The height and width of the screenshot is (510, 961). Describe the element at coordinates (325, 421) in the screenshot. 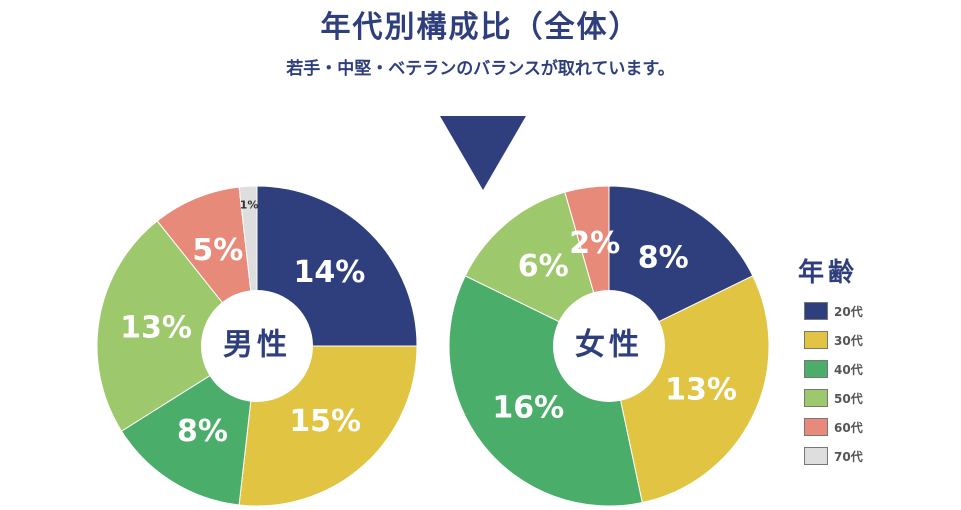

I see `slice-label: 15%` at that location.